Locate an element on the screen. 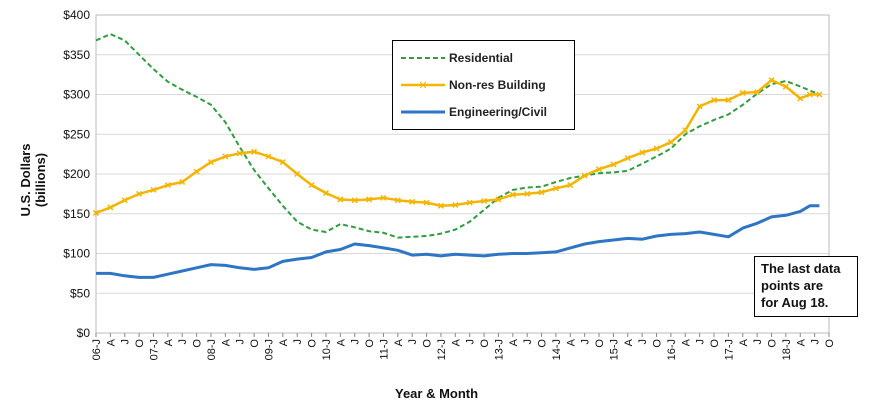 The width and height of the screenshot is (870, 417). legend-swatch-residential is located at coordinates (423, 58).